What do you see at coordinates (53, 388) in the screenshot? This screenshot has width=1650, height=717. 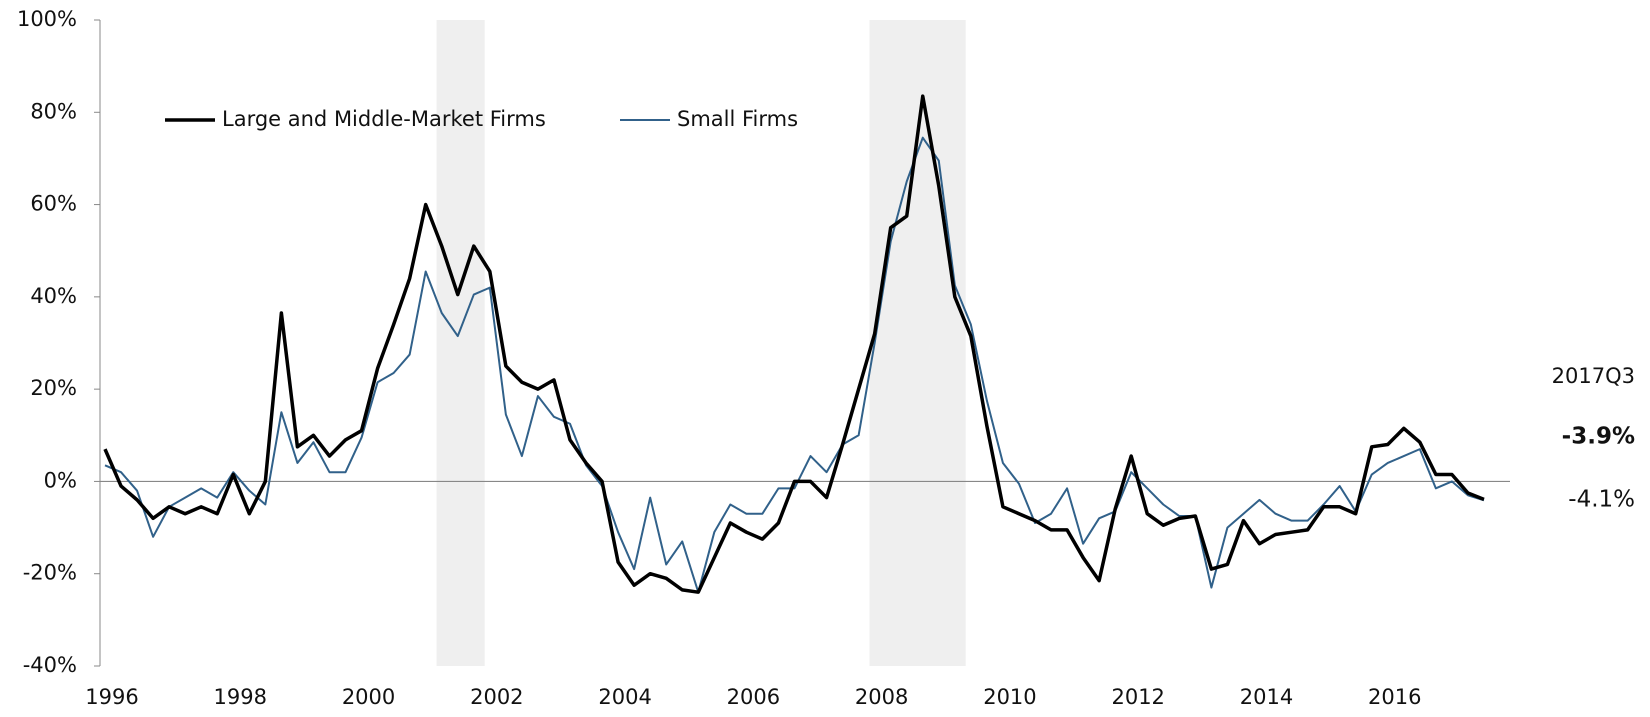 I see `y-tick-label: 20%` at bounding box center [53, 388].